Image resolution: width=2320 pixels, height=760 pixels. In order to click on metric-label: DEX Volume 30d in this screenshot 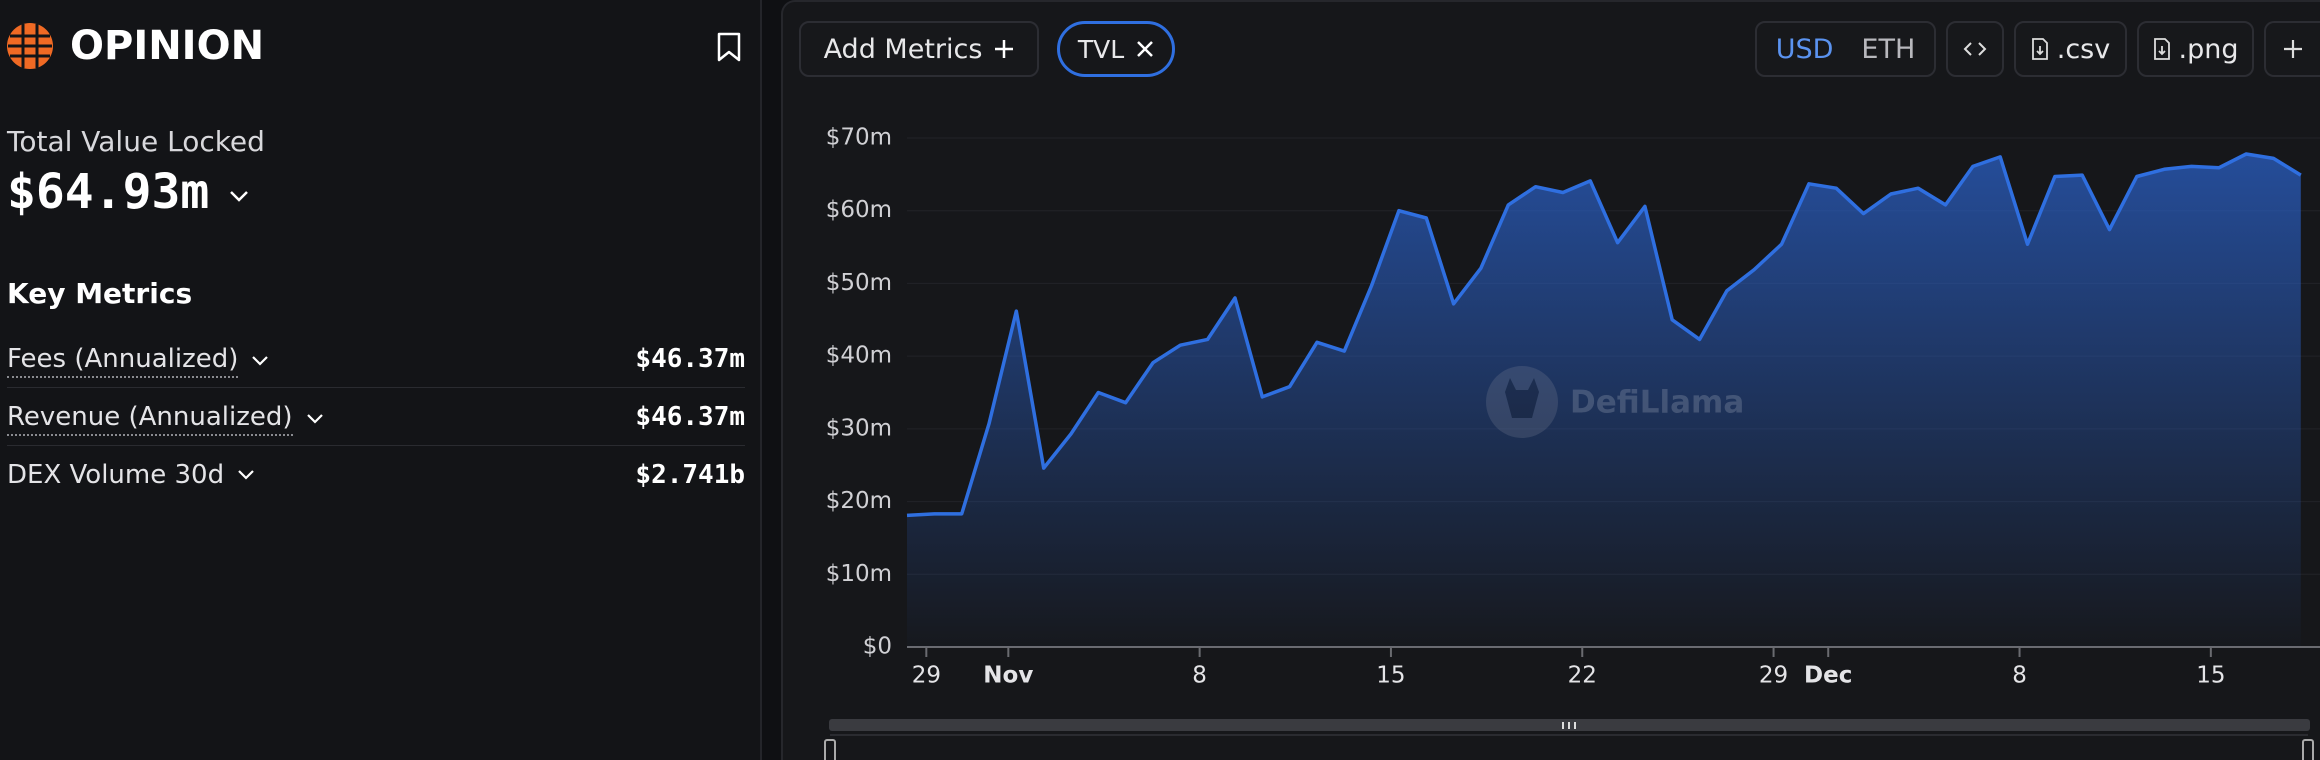, I will do `click(116, 475)`.